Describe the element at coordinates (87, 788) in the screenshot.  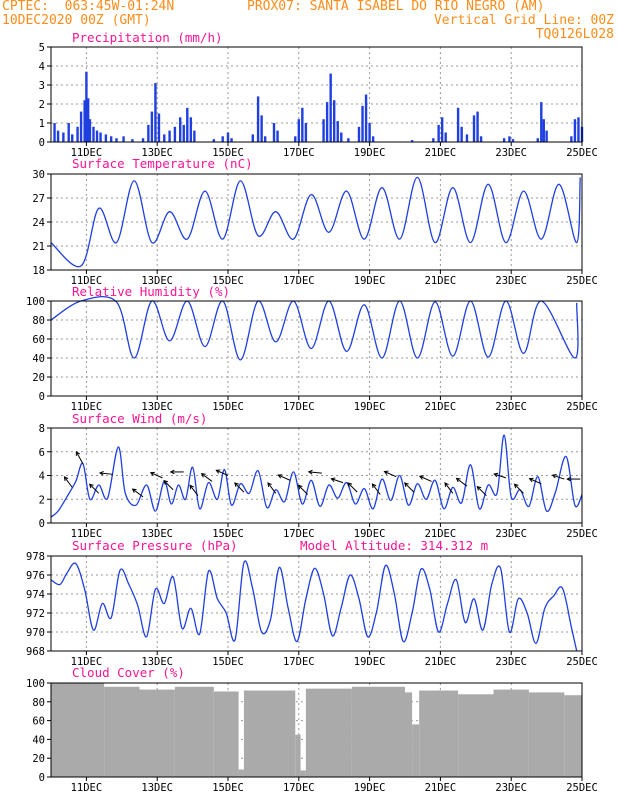
I see `cloud-cover-xtick-label: 11DEC` at that location.